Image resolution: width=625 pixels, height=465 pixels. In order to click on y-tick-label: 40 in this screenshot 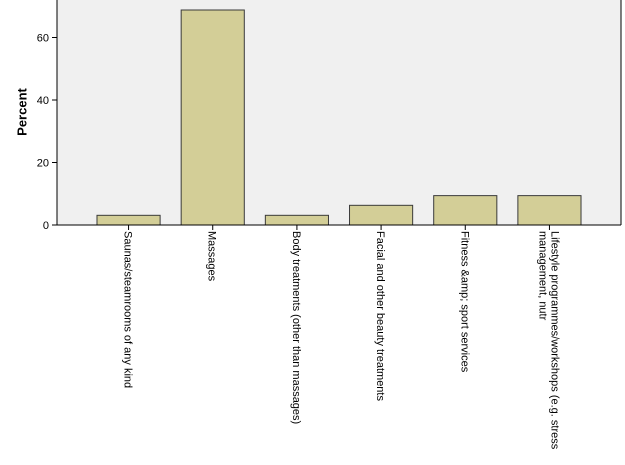, I will do `click(43, 101)`.